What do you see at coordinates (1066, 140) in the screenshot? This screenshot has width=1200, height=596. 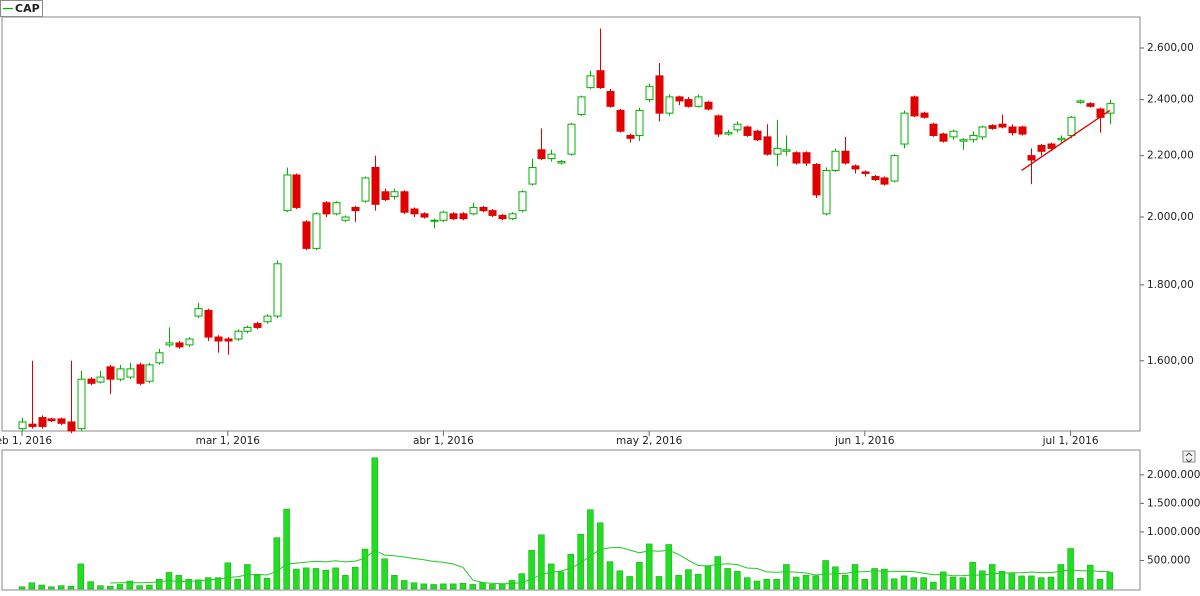 I see `trendline` at bounding box center [1066, 140].